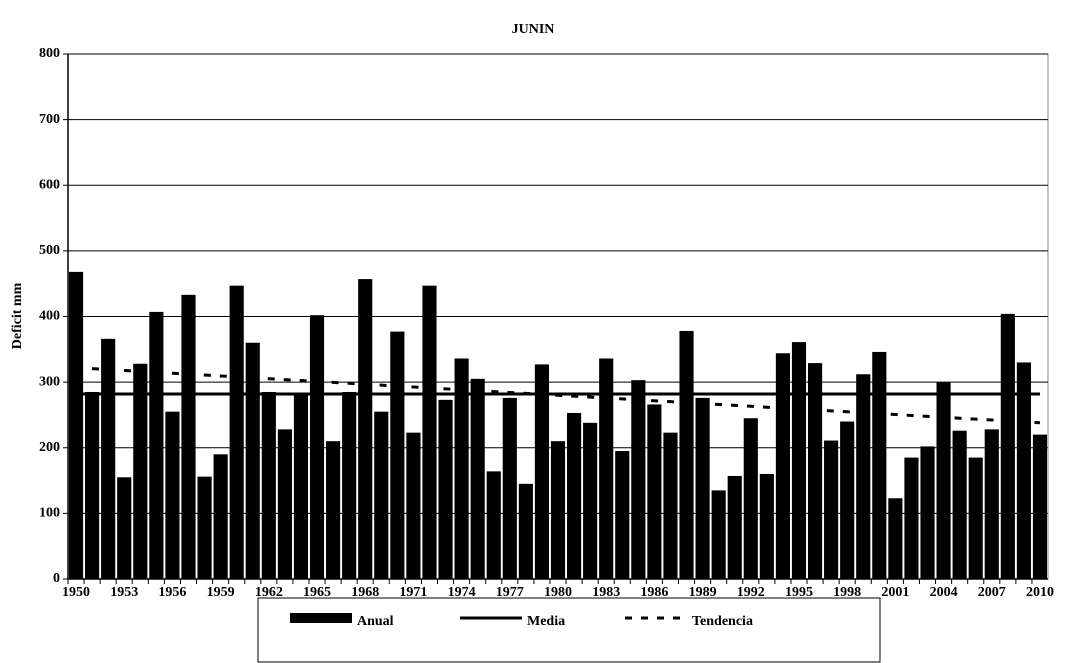 The height and width of the screenshot is (663, 1065). I want to click on x-tick-label: 1971, so click(413, 592).